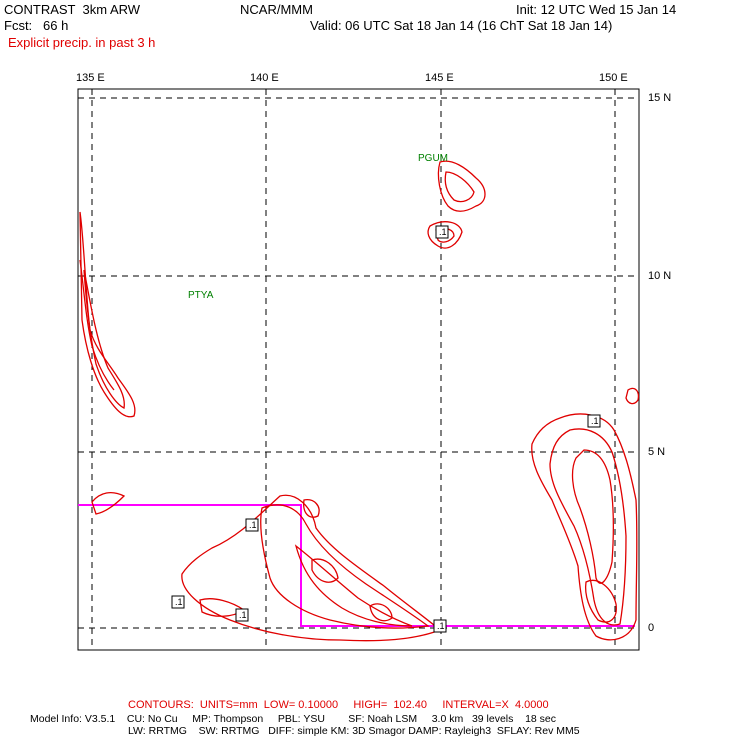 This screenshot has width=740, height=740. I want to click on contour-guam-north, so click(461, 186).